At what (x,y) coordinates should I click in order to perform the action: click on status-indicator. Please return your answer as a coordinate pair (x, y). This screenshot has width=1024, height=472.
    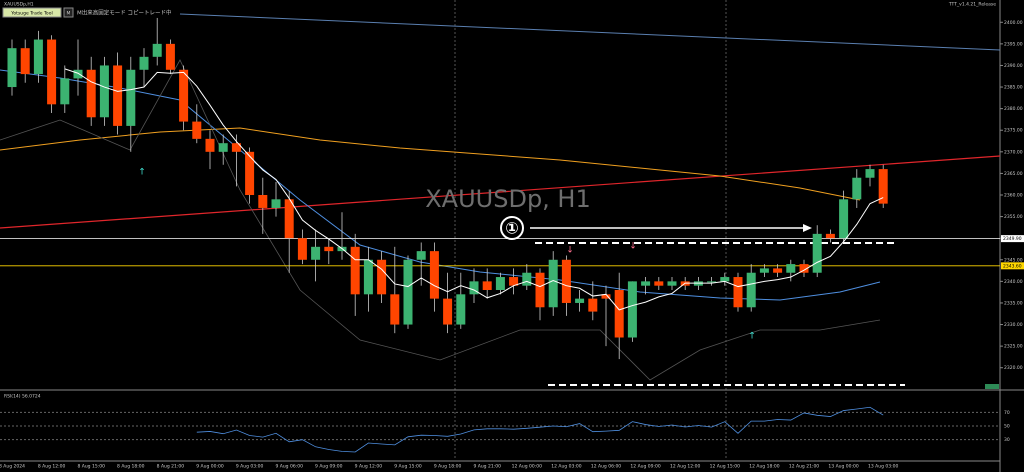
    Looking at the image, I should click on (992, 386).